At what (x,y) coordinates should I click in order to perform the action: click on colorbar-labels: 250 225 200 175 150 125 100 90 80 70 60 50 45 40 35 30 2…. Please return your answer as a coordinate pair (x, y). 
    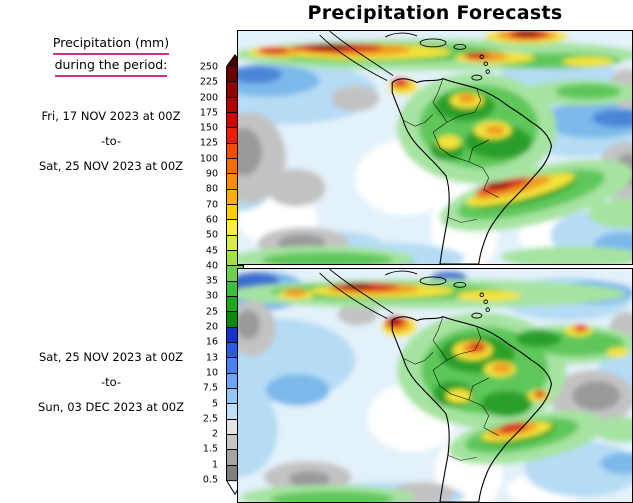
    Looking at the image, I should click on (194, 274).